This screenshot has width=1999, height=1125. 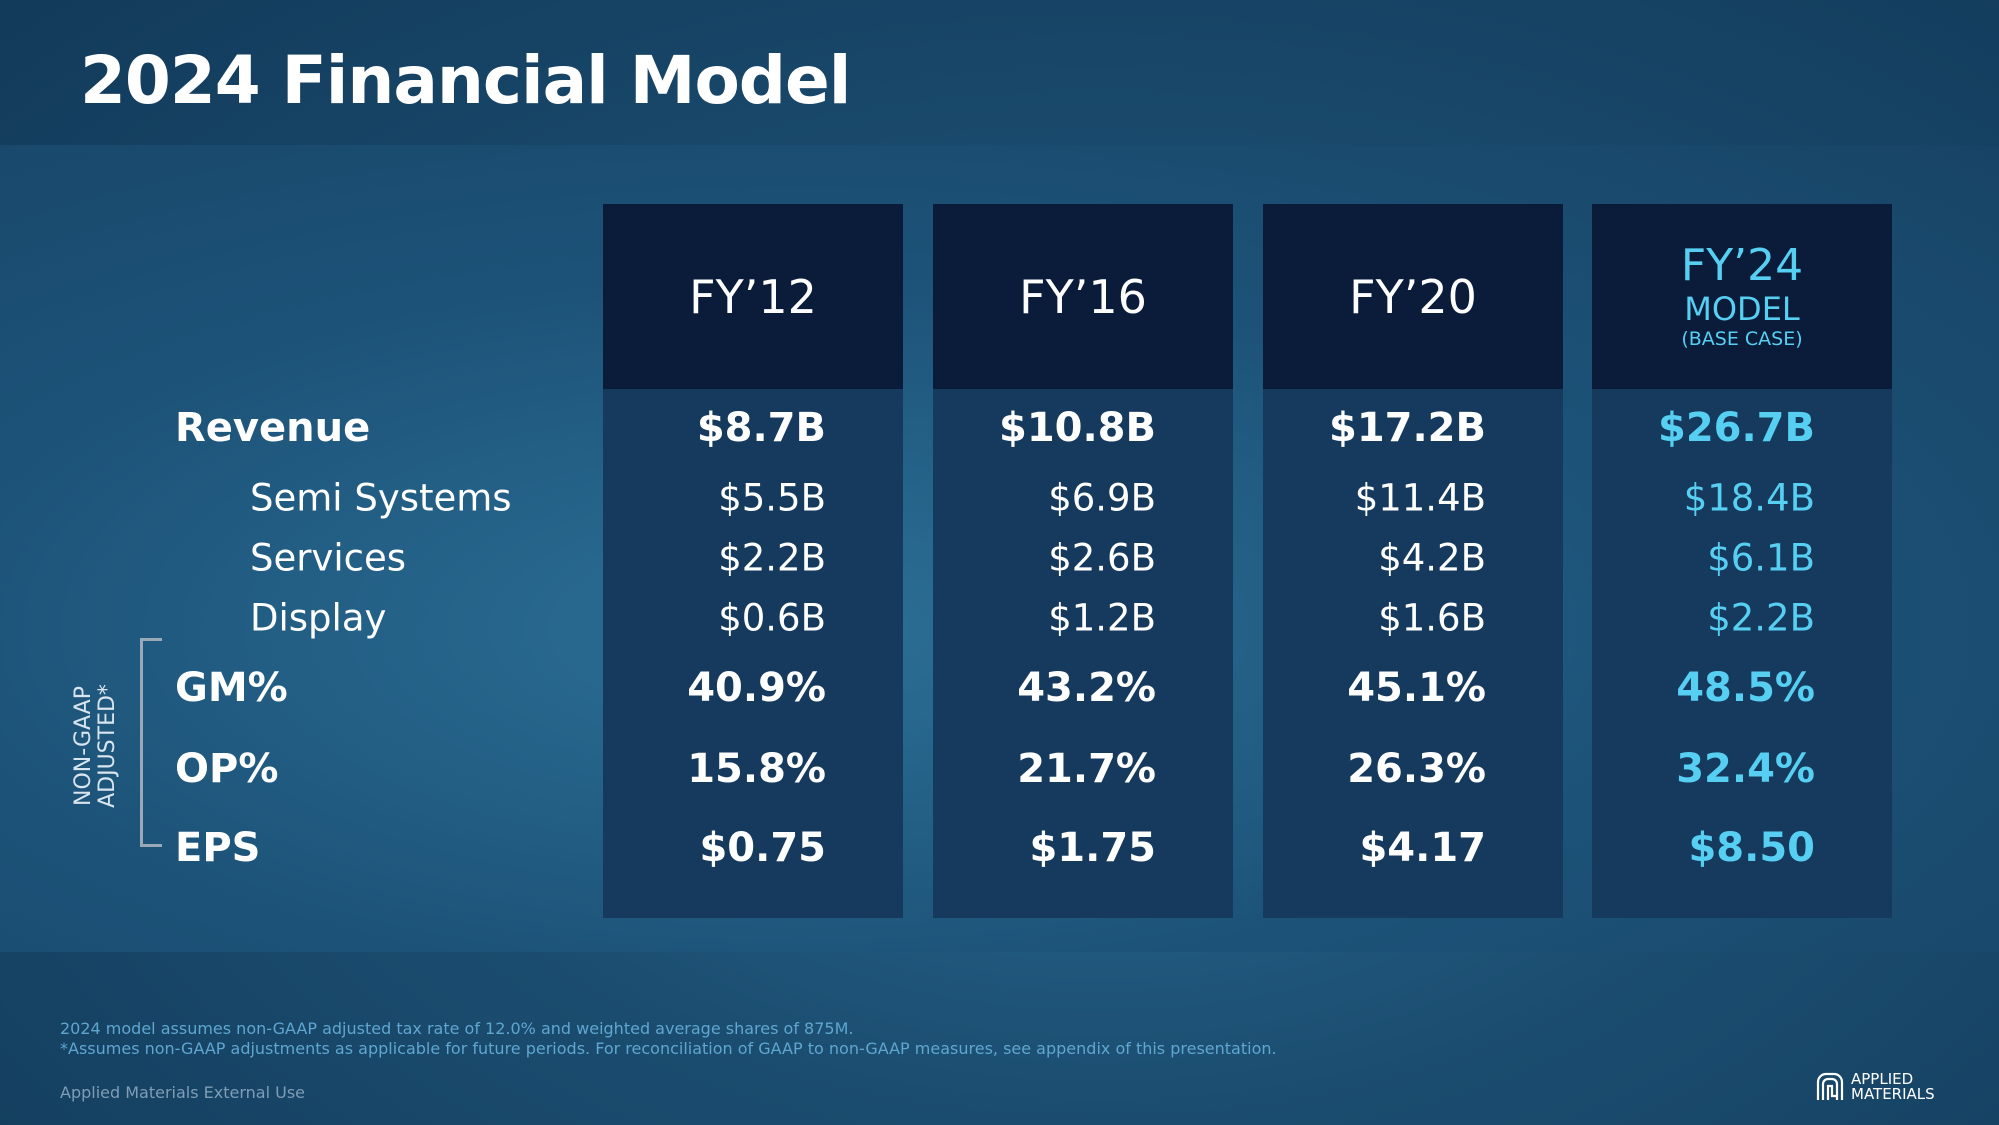 I want to click on row-label: GM%, so click(x=231, y=688).